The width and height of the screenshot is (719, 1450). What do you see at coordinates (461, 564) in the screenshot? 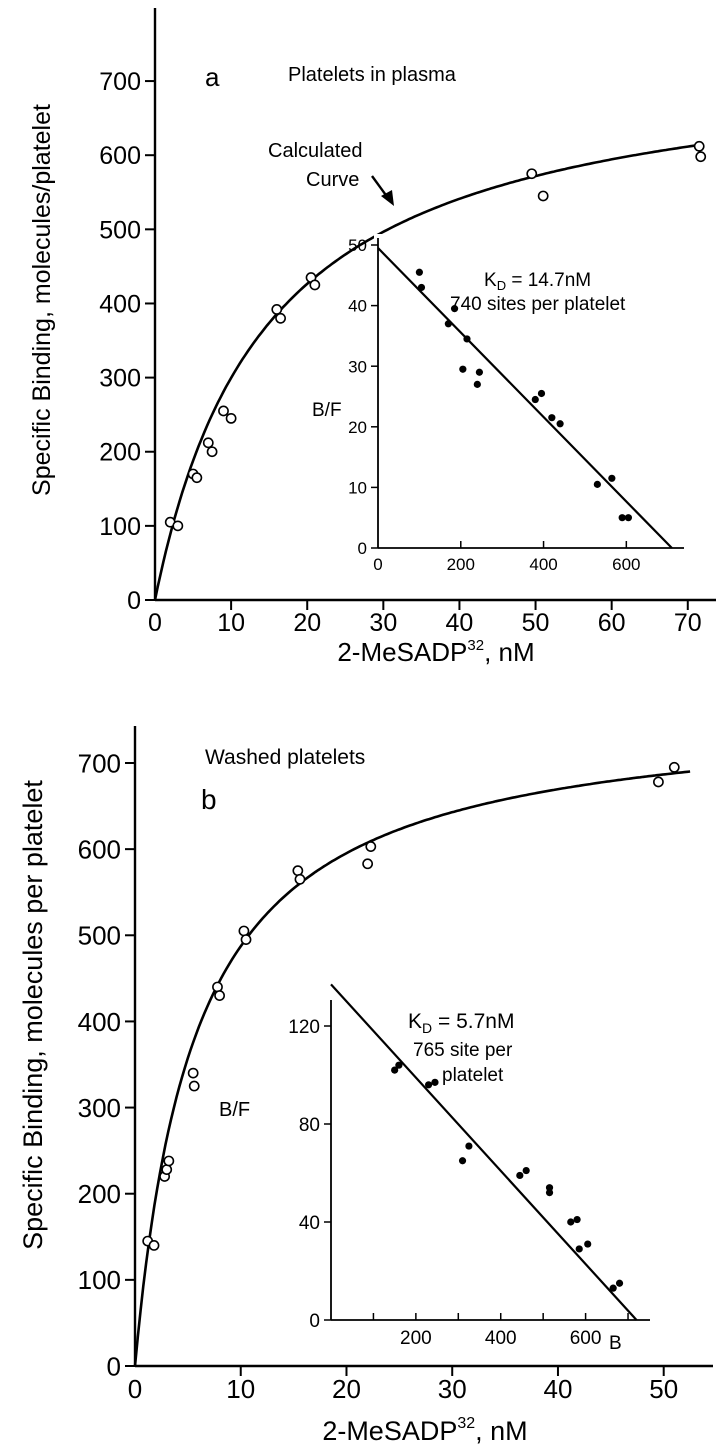
I see `inset-a-x-tick-label: 200` at bounding box center [461, 564].